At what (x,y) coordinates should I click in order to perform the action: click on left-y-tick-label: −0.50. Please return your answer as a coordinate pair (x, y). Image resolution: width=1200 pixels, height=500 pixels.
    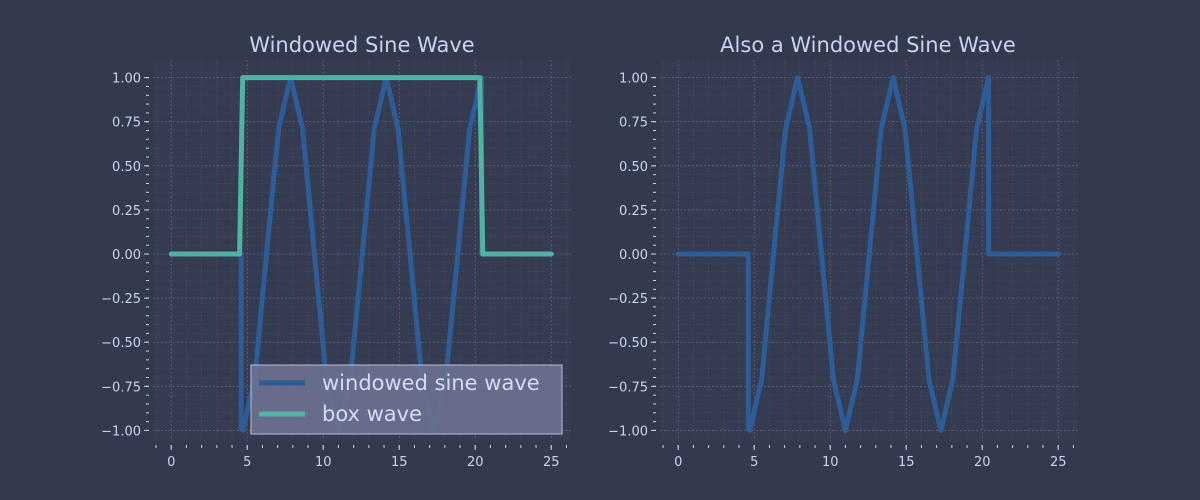
    Looking at the image, I should click on (121, 343).